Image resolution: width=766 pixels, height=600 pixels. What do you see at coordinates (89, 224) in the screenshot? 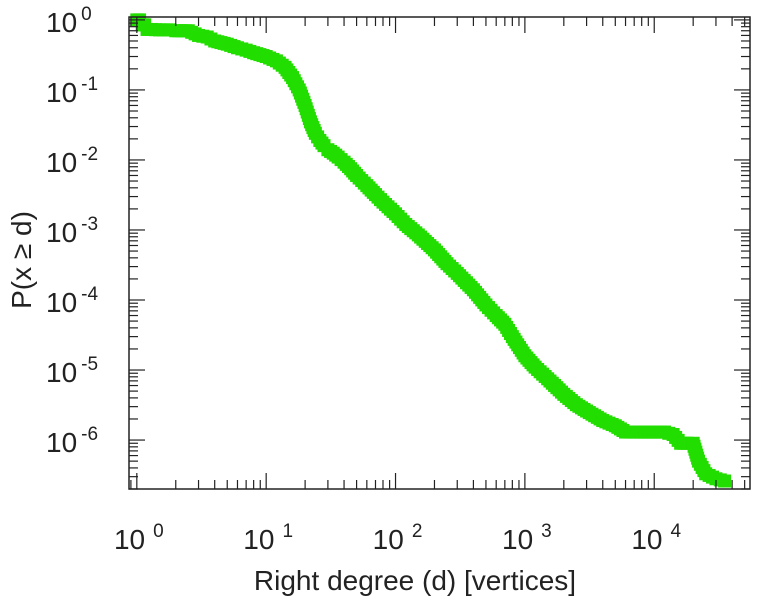
I see `y-tick-exponent: -3` at bounding box center [89, 224].